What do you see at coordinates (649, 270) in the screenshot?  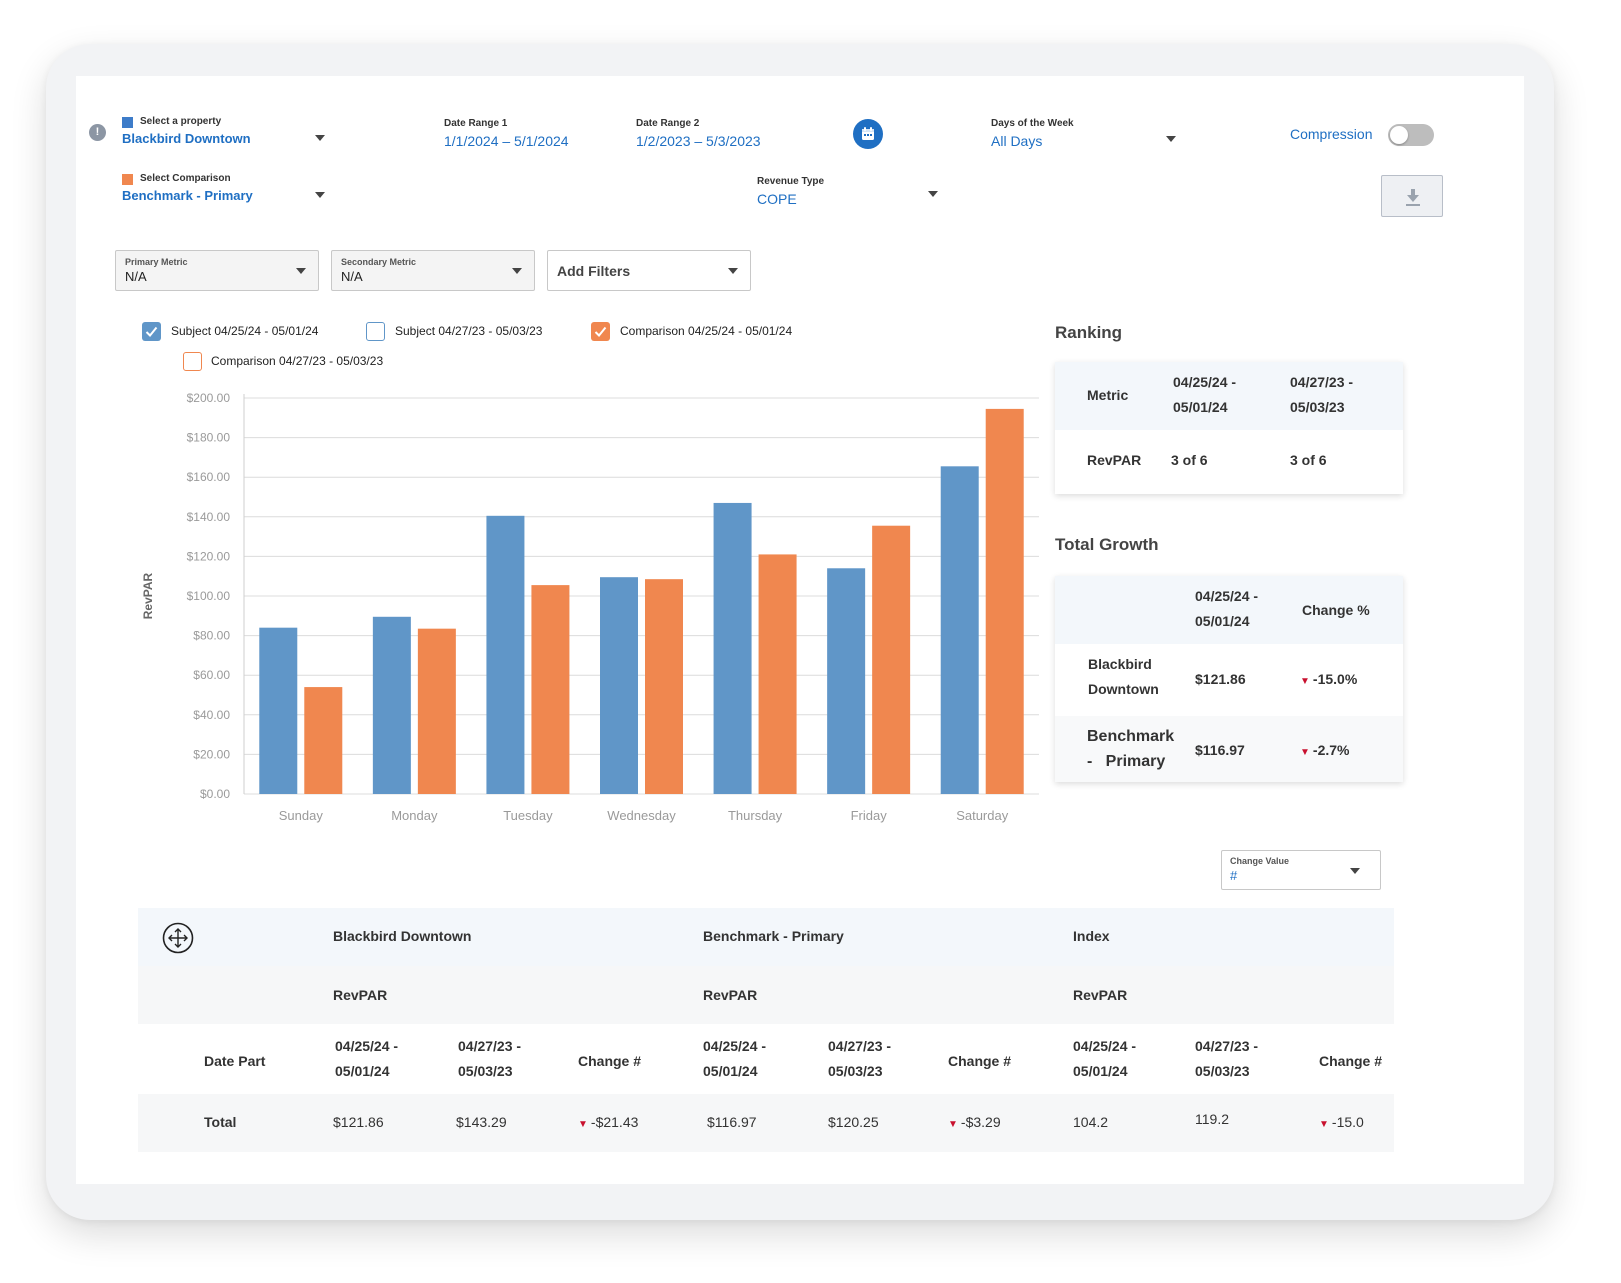 I see `add-filters-select: Add Filters` at bounding box center [649, 270].